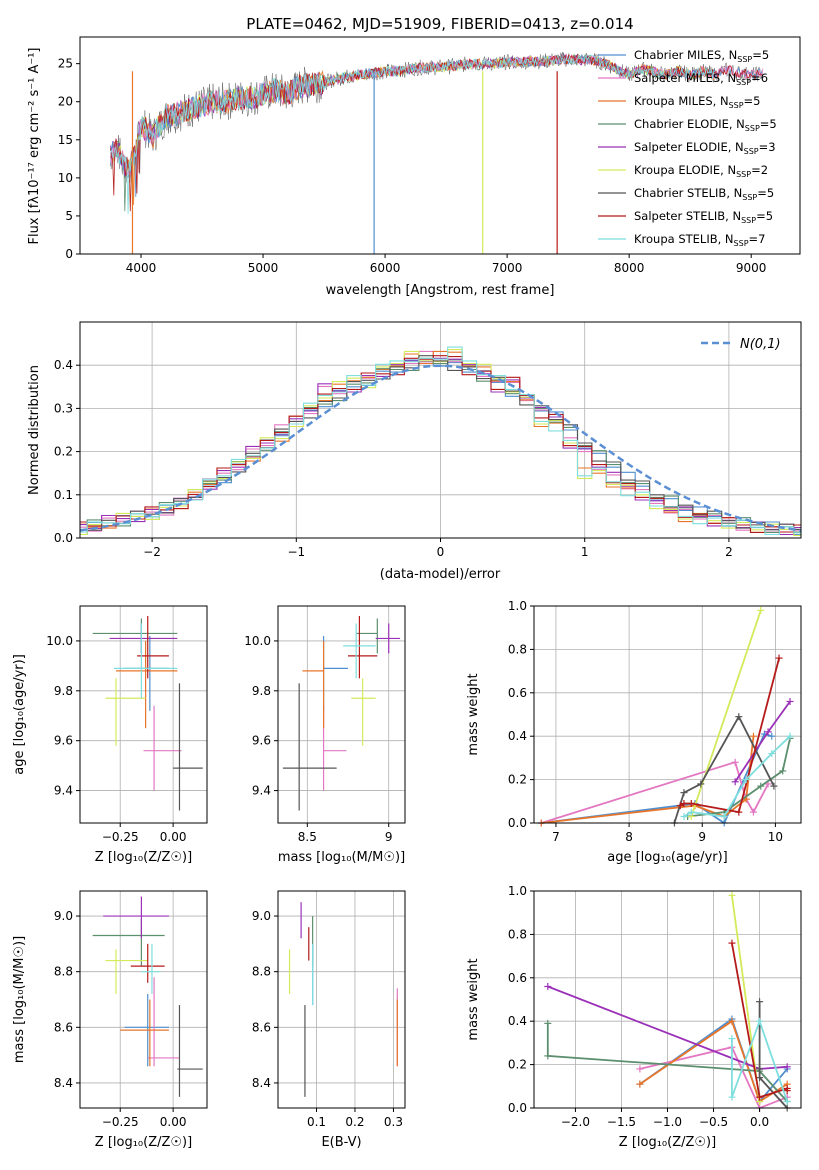 The image size is (819, 1170). Describe the element at coordinates (667, 1122) in the screenshot. I see `x-tick-label: −1.0` at that location.